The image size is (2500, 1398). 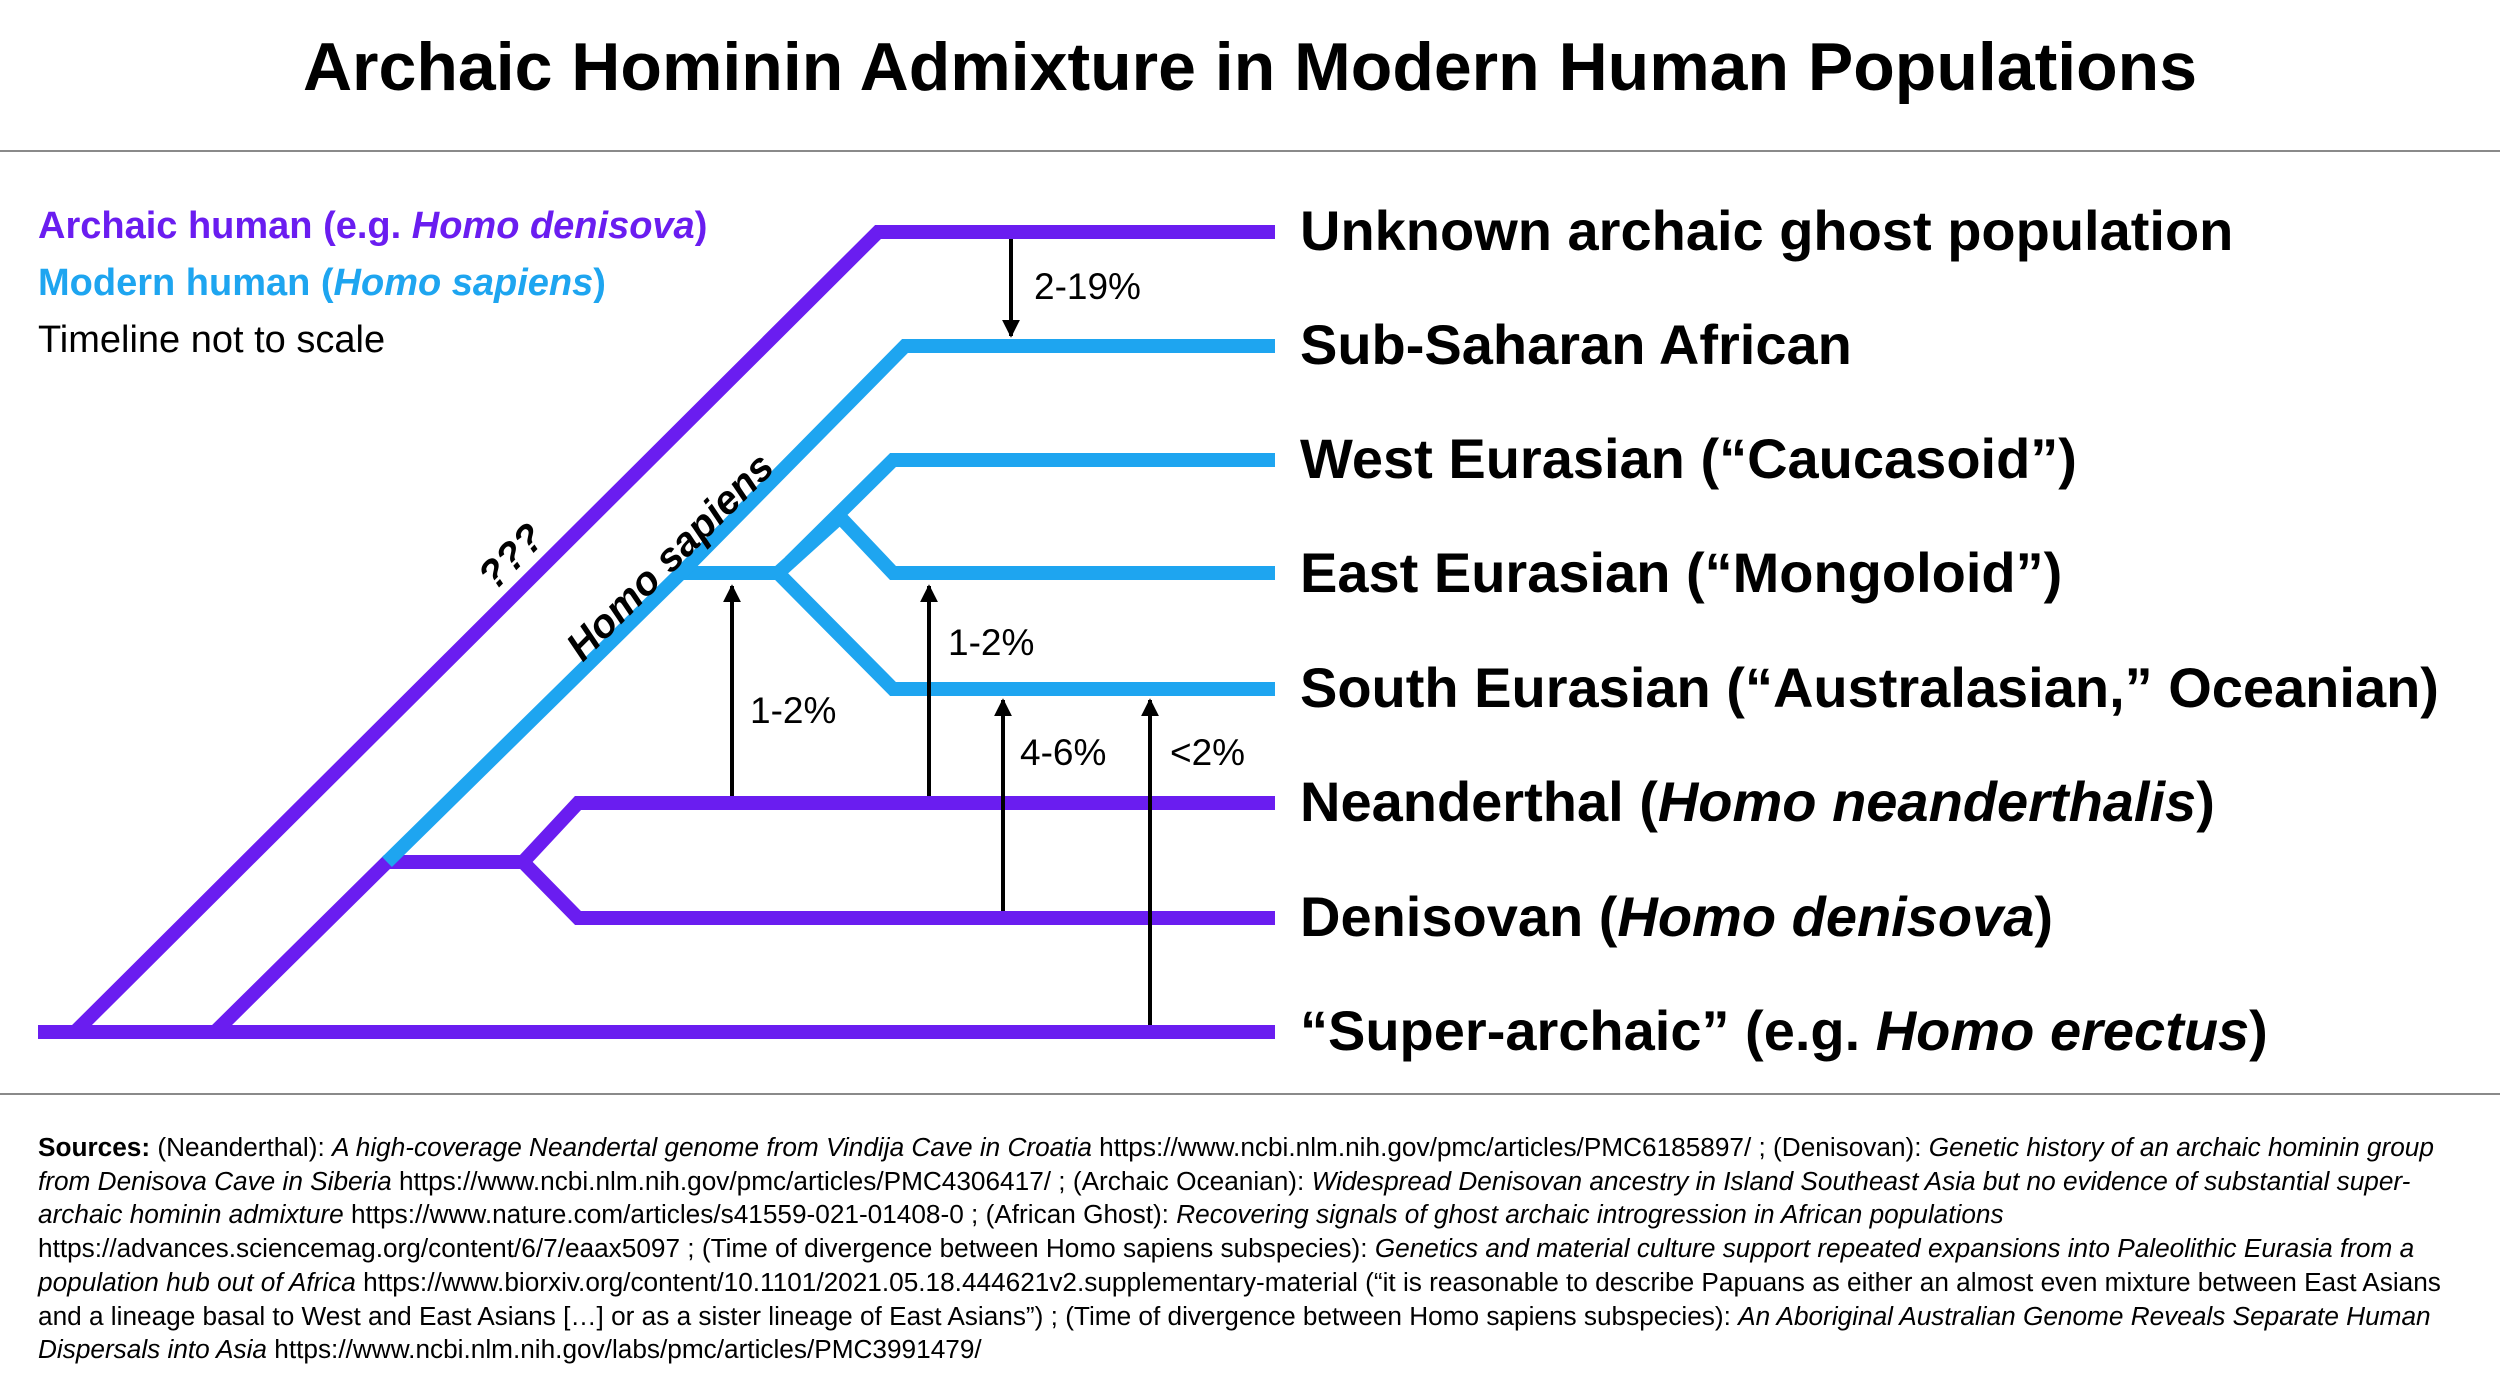 I want to click on branch-subsaharan, so click(x=975, y=458).